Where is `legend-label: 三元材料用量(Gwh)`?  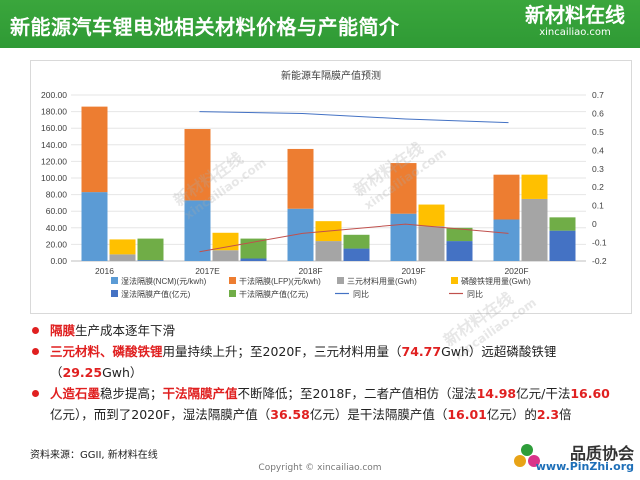 legend-label: 三元材料用量(Gwh) is located at coordinates (382, 281).